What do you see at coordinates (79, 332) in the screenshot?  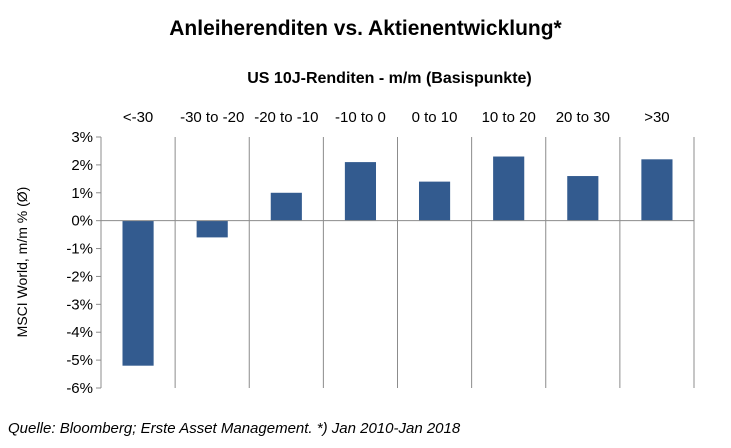 I see `y-tick-label: -4%` at bounding box center [79, 332].